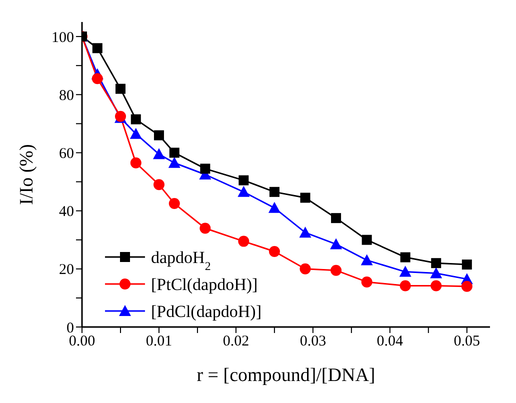 This screenshot has height=403, width=516. Describe the element at coordinates (66, 96) in the screenshot. I see `y-tick-label: 80` at that location.